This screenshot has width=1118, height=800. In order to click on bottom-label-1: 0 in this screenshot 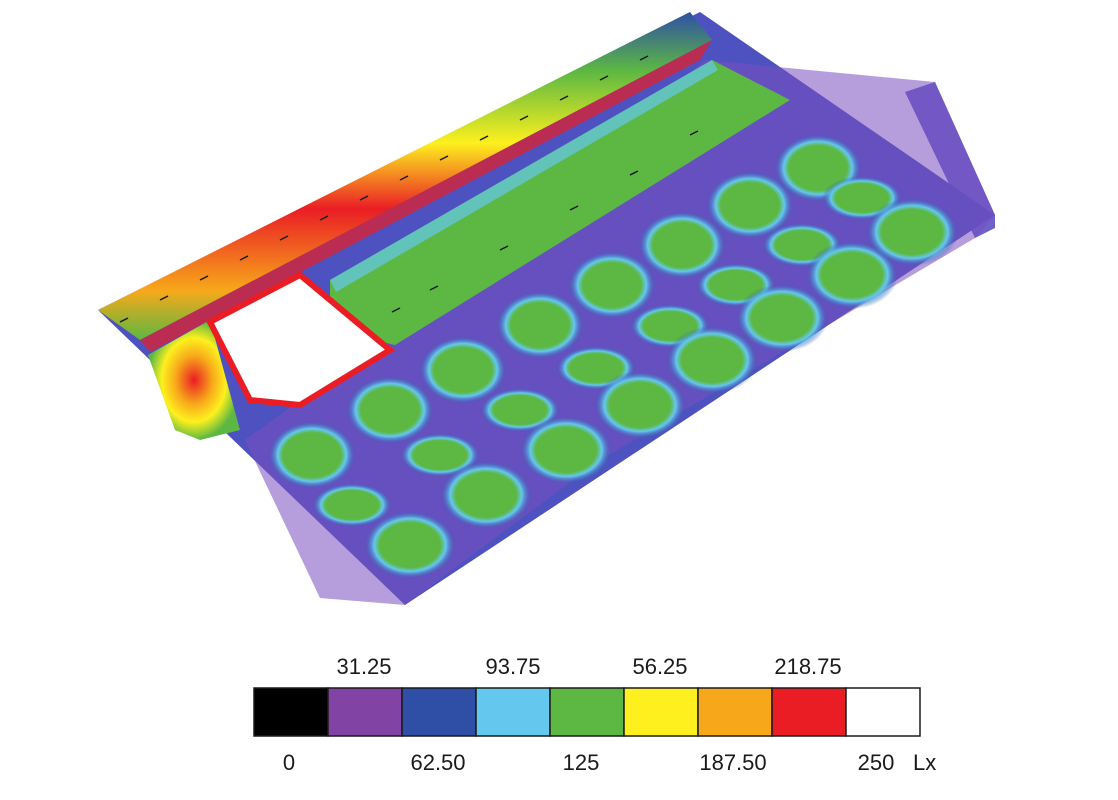, I will do `click(289, 762)`.